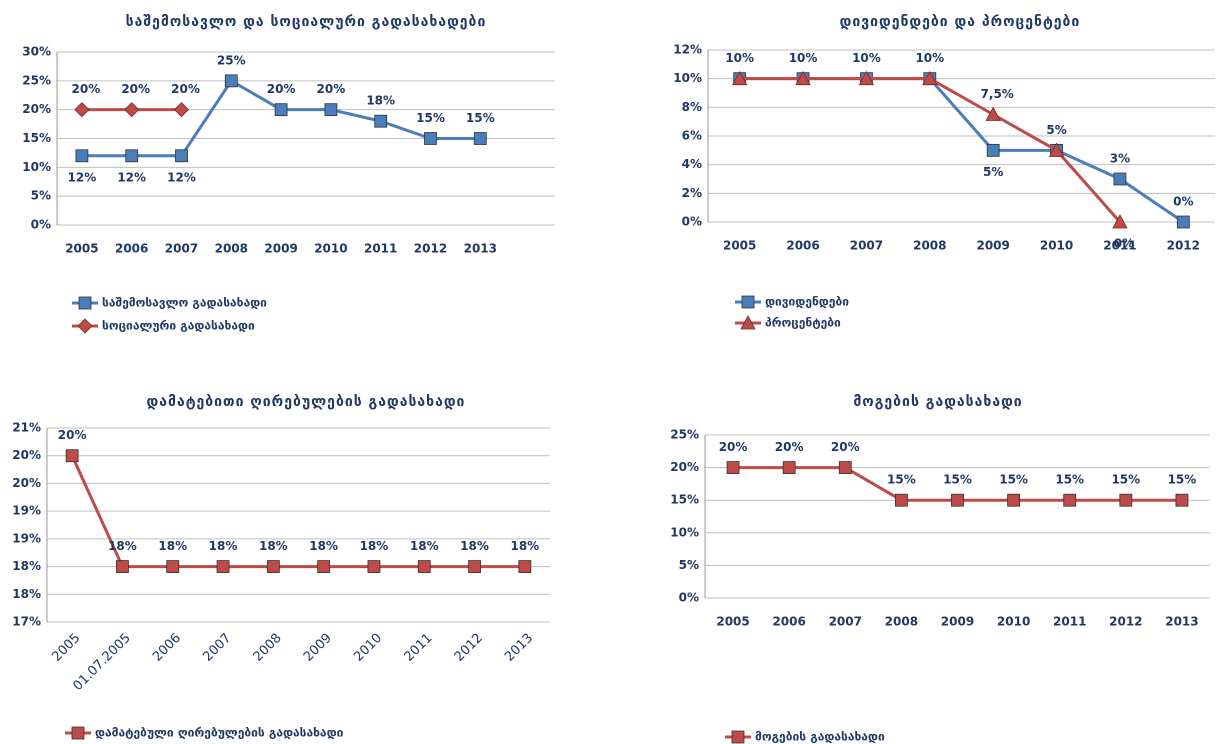  Describe the element at coordinates (219, 733) in the screenshot. I see `legend-label: დამატებული ღირებულების გადასახადი` at that location.